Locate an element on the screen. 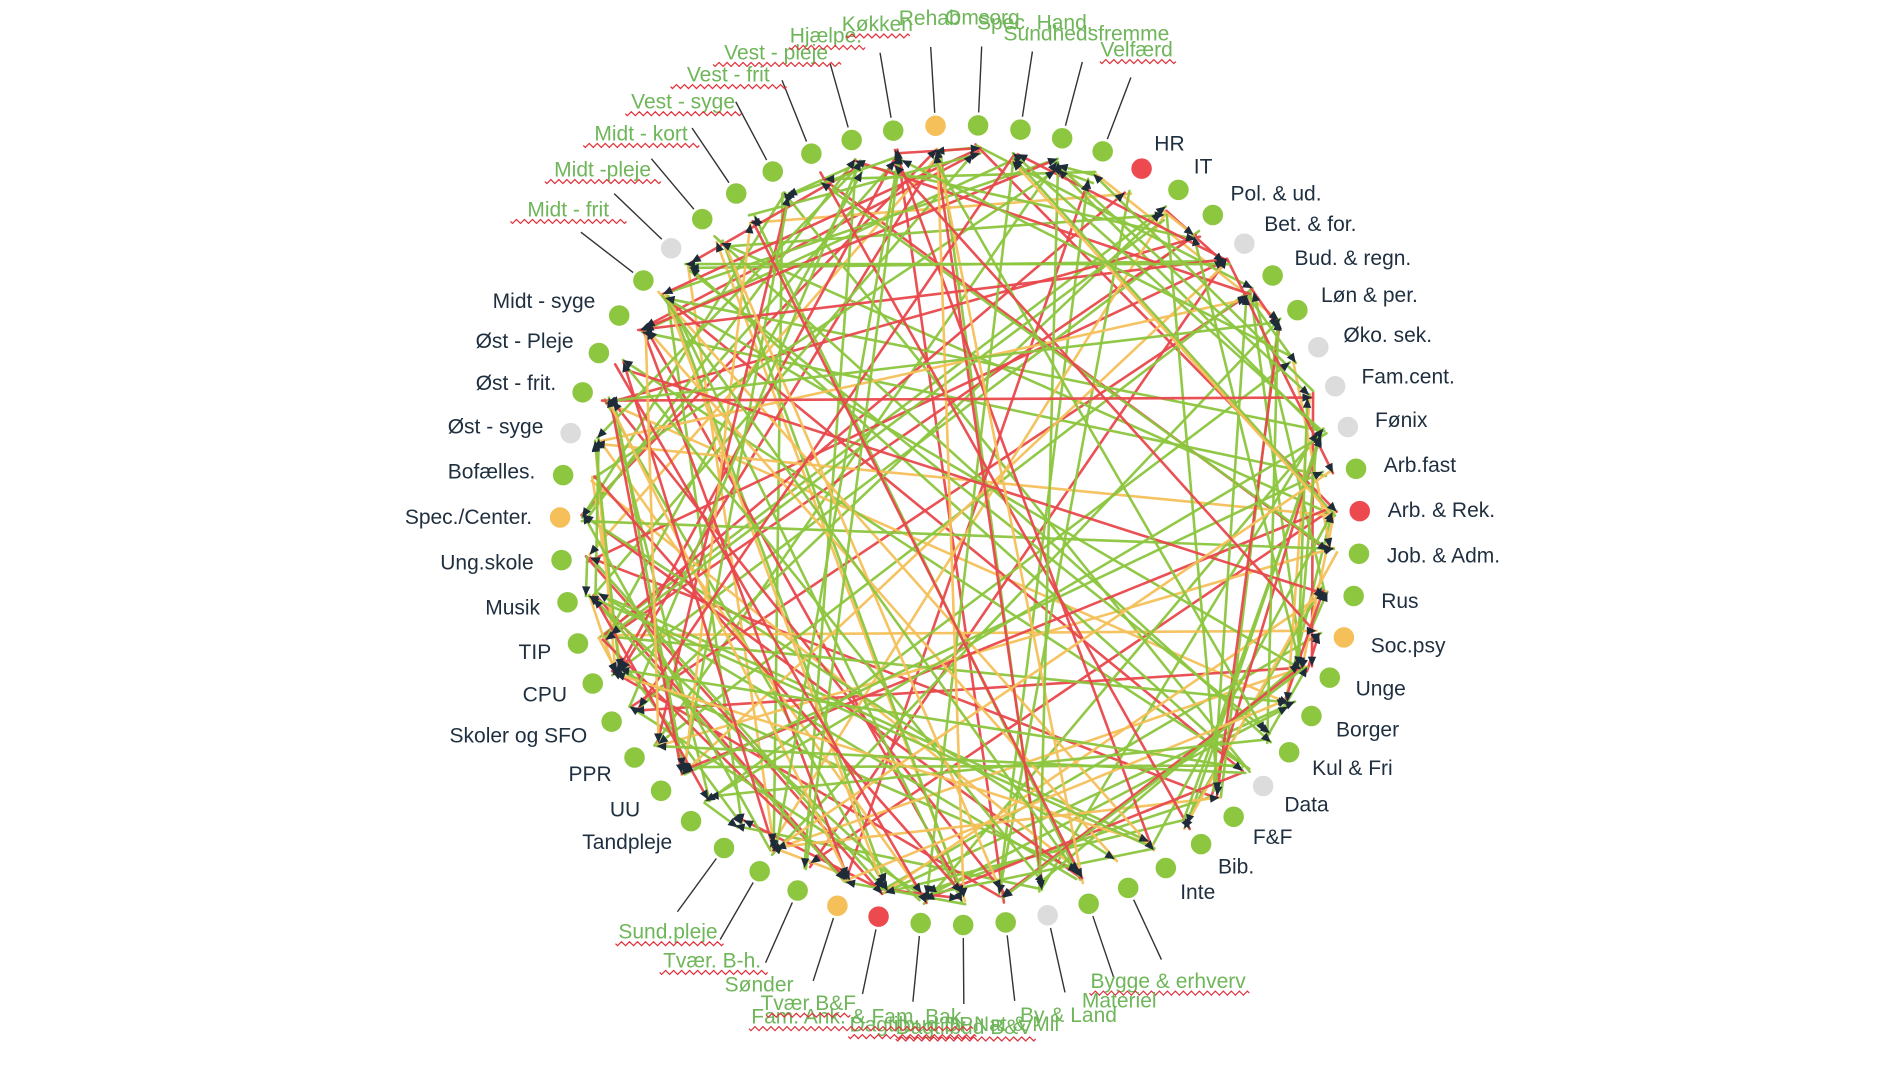  node-by-land is located at coordinates (1047, 915).